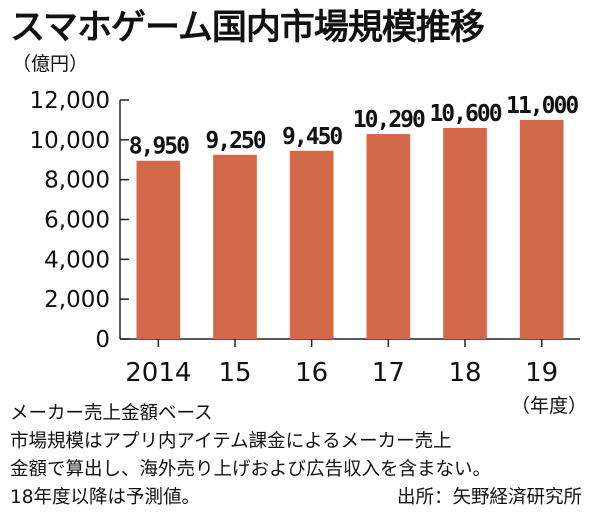  What do you see at coordinates (70, 141) in the screenshot?
I see `y-tick-label: 10,000` at bounding box center [70, 141].